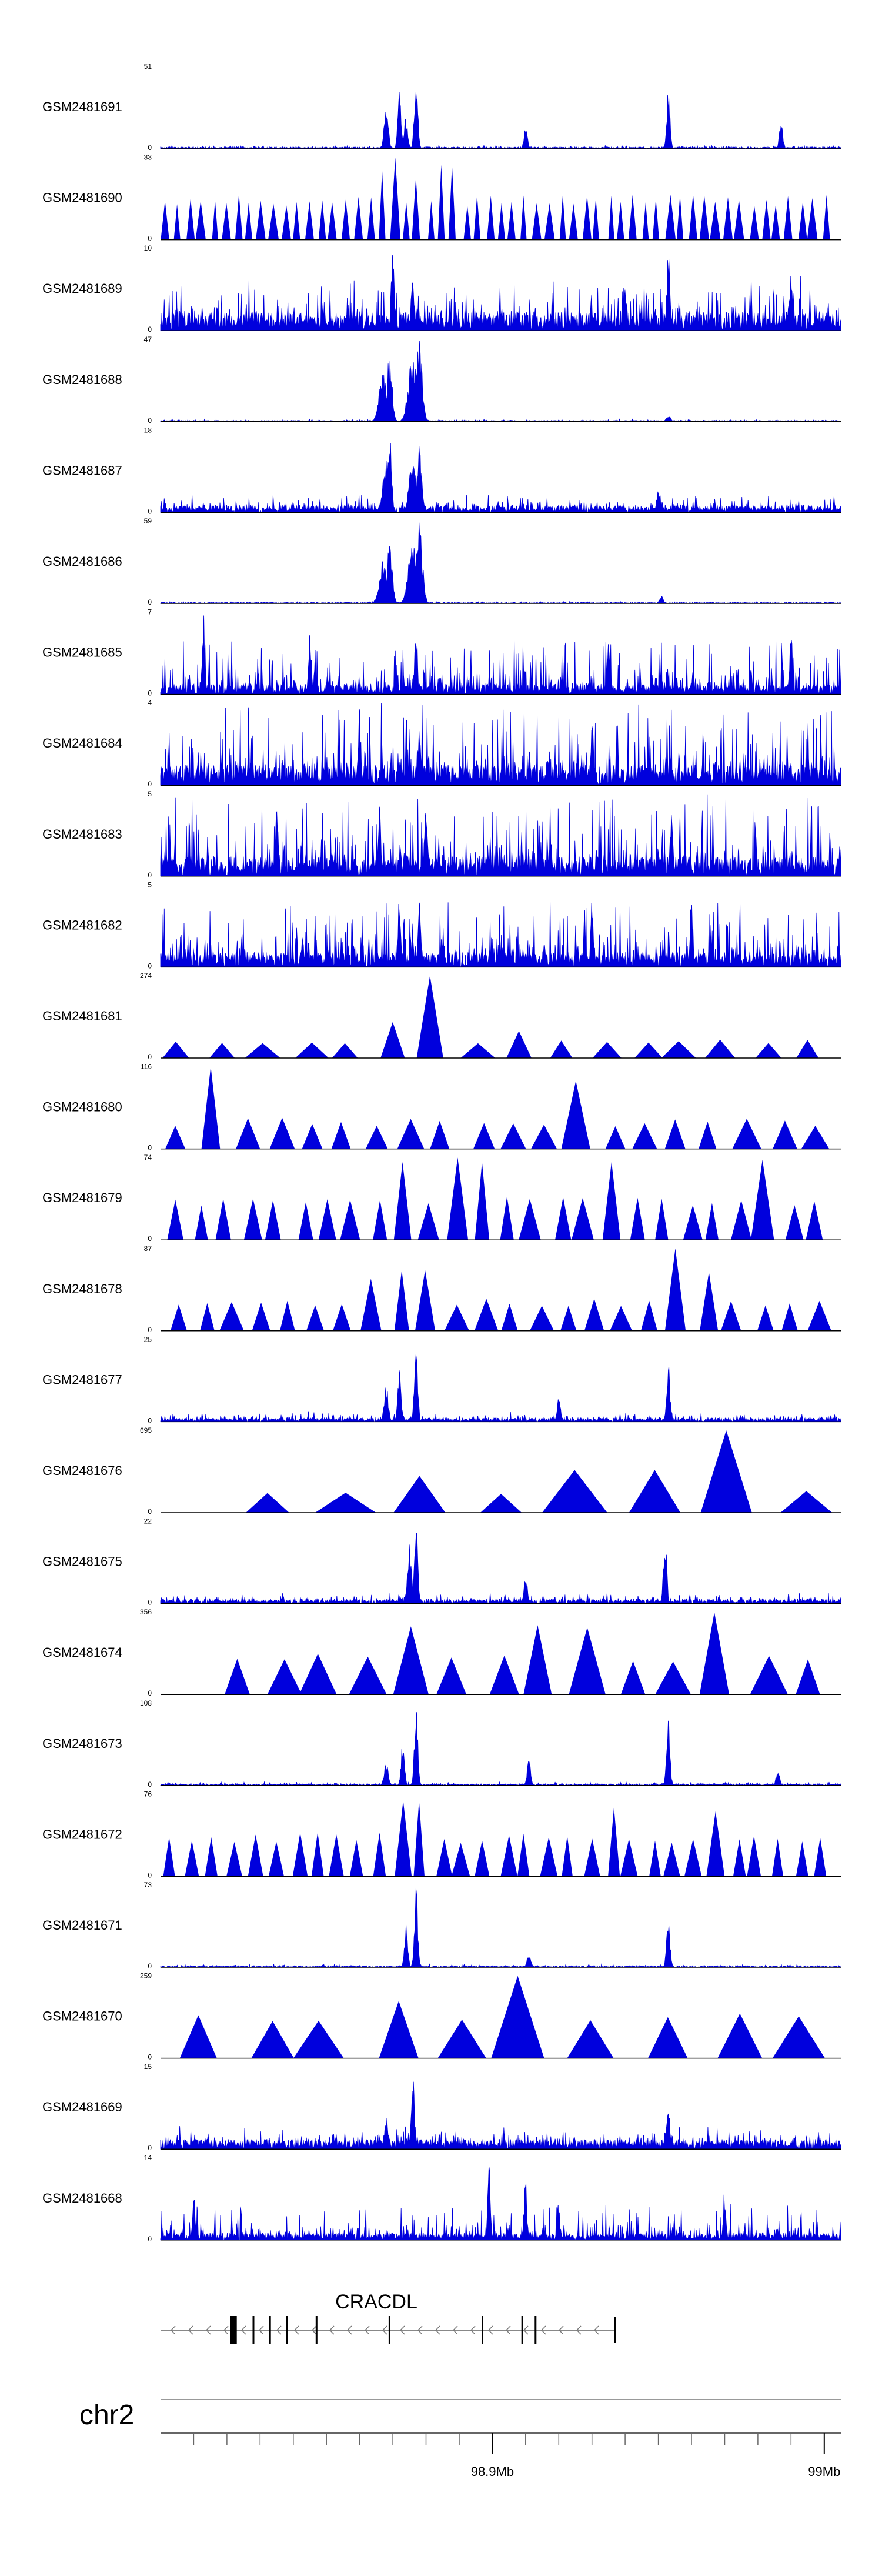 This screenshot has width=882, height=2576. What do you see at coordinates (82, 1743) in the screenshot?
I see `track-label: GSM2481673` at bounding box center [82, 1743].